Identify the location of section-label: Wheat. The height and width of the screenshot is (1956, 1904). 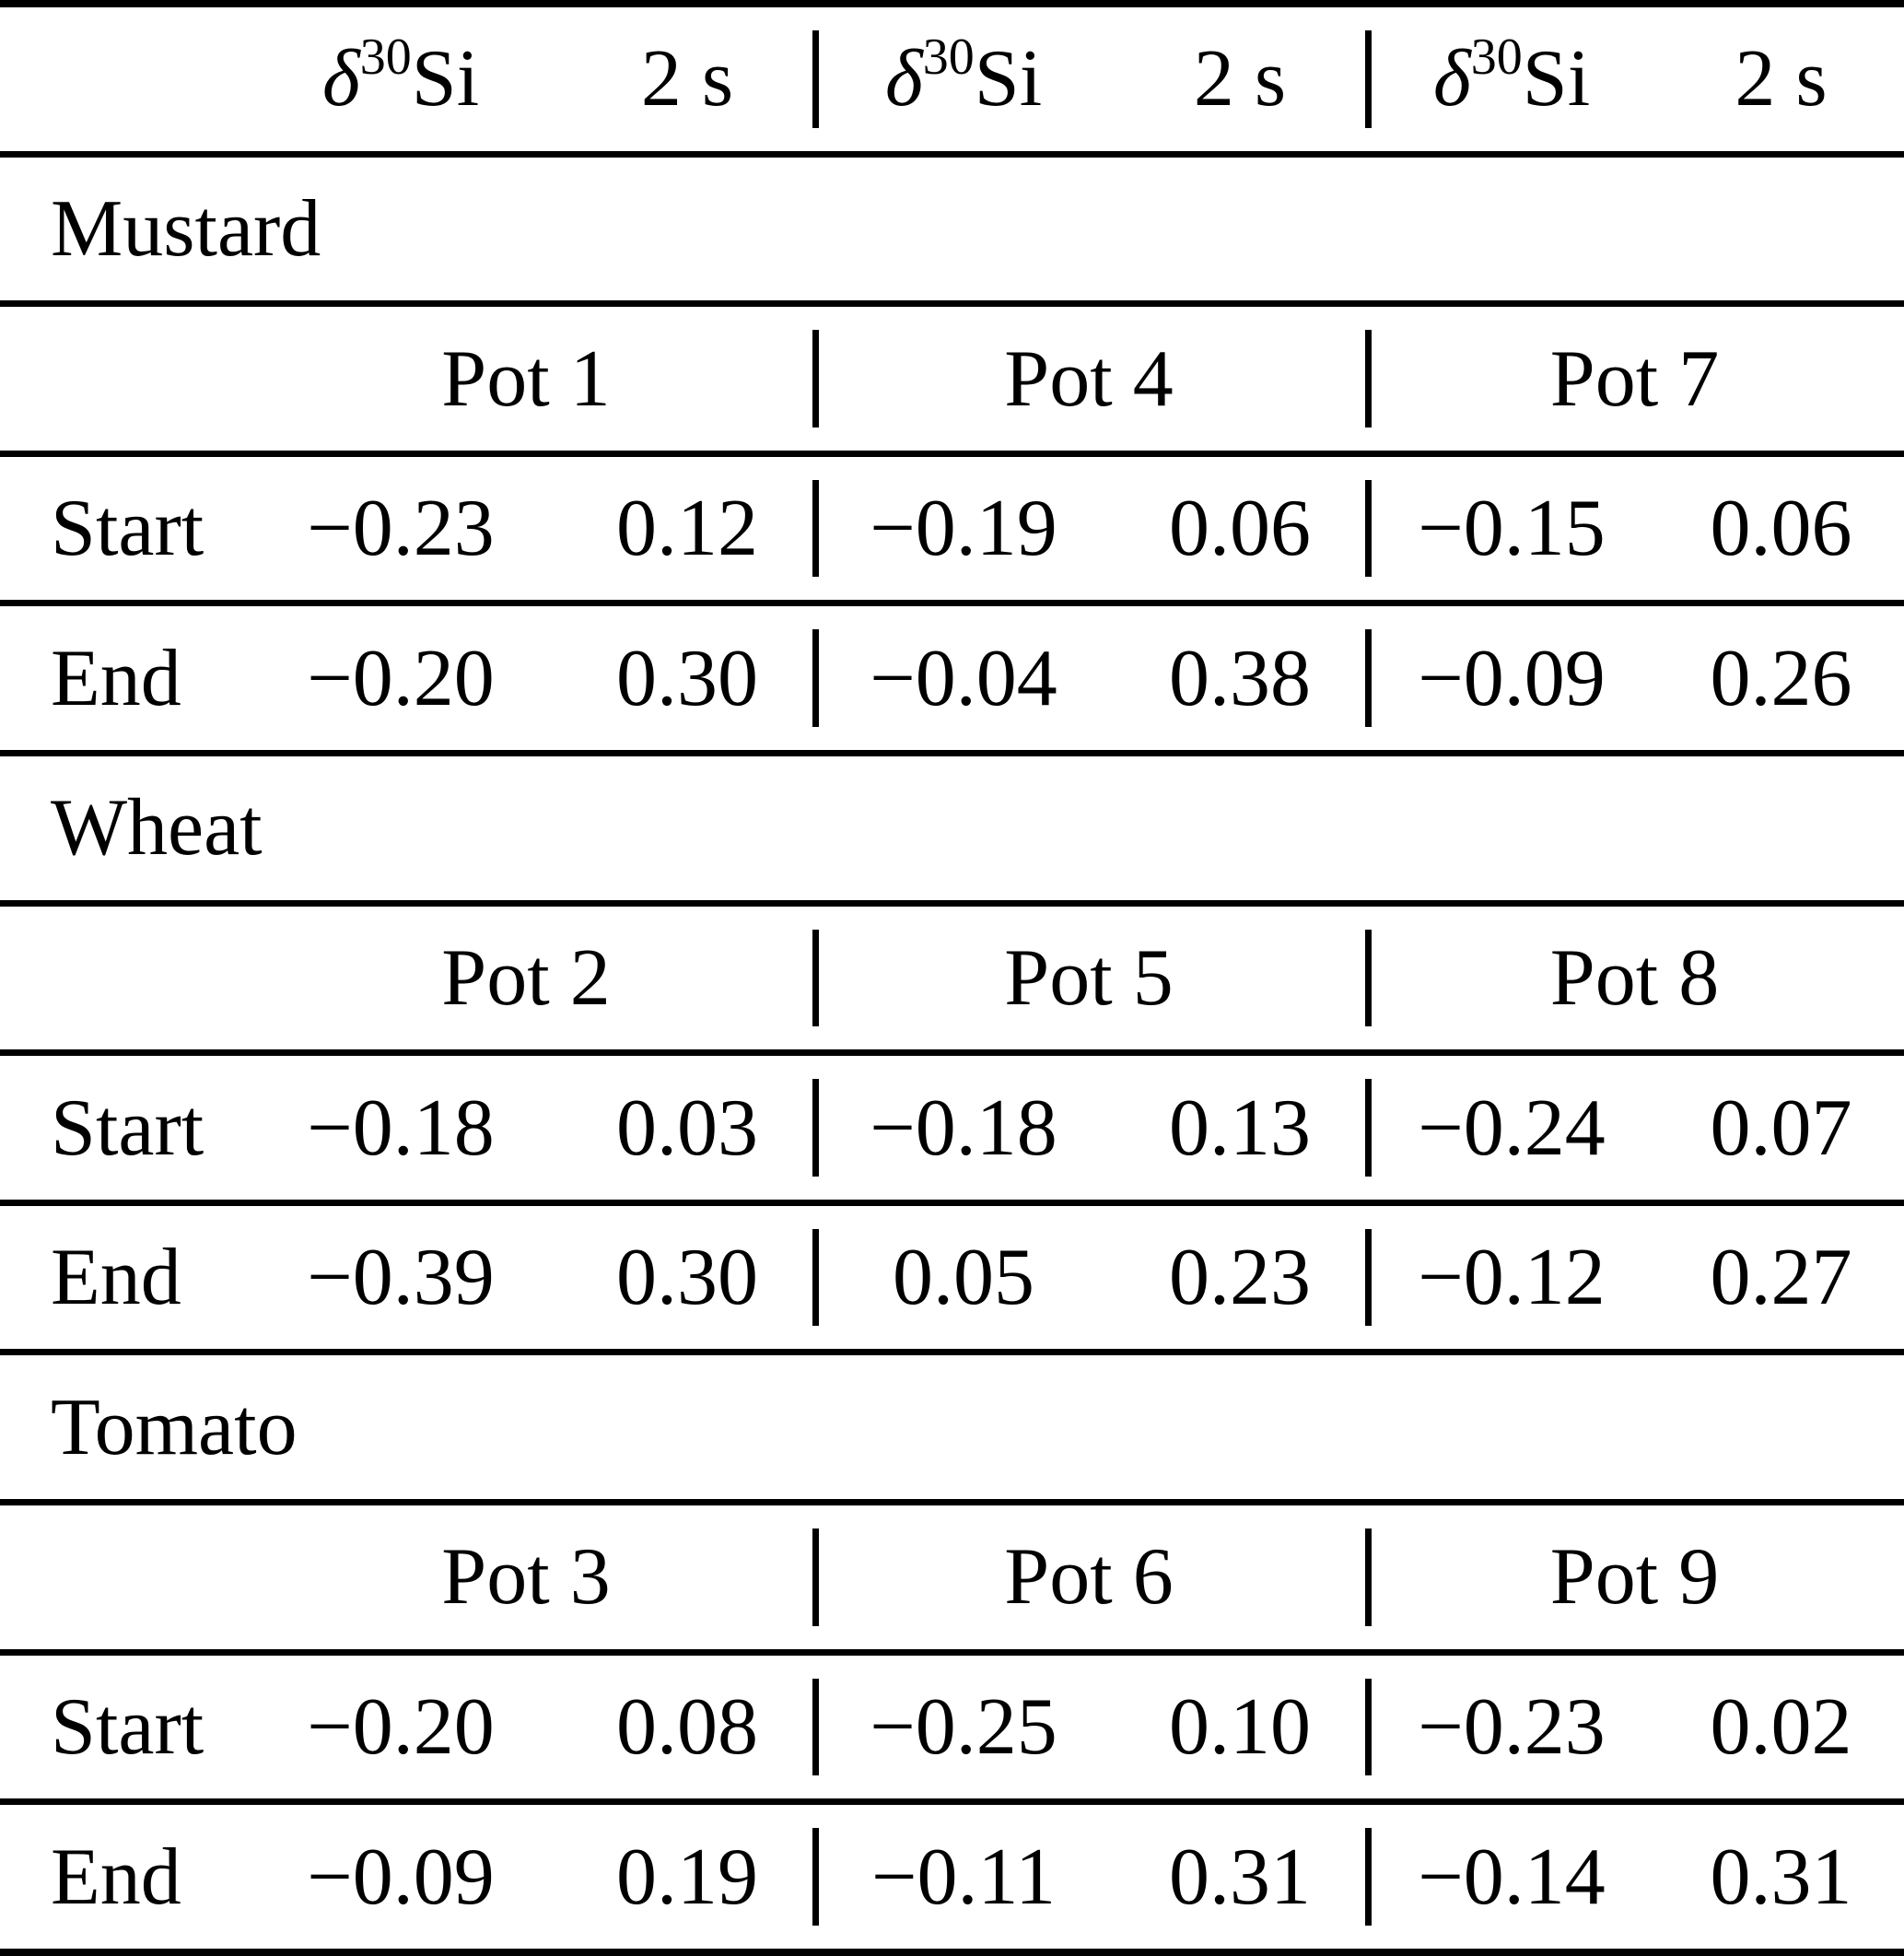
(157, 828).